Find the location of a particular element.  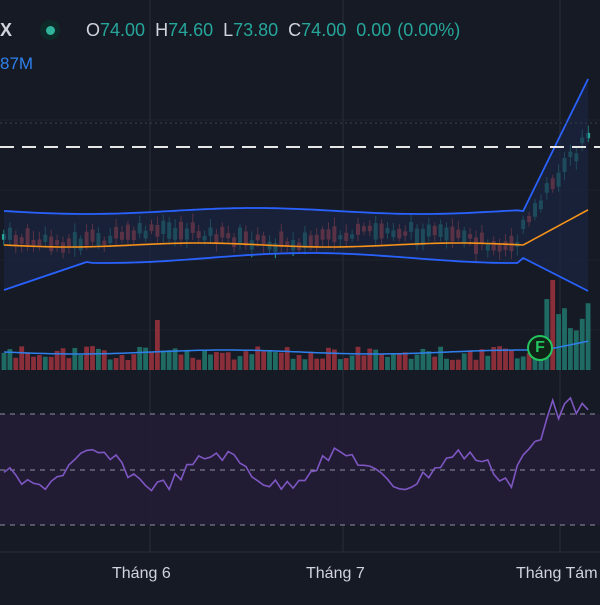

high-label: H is located at coordinates (162, 29).